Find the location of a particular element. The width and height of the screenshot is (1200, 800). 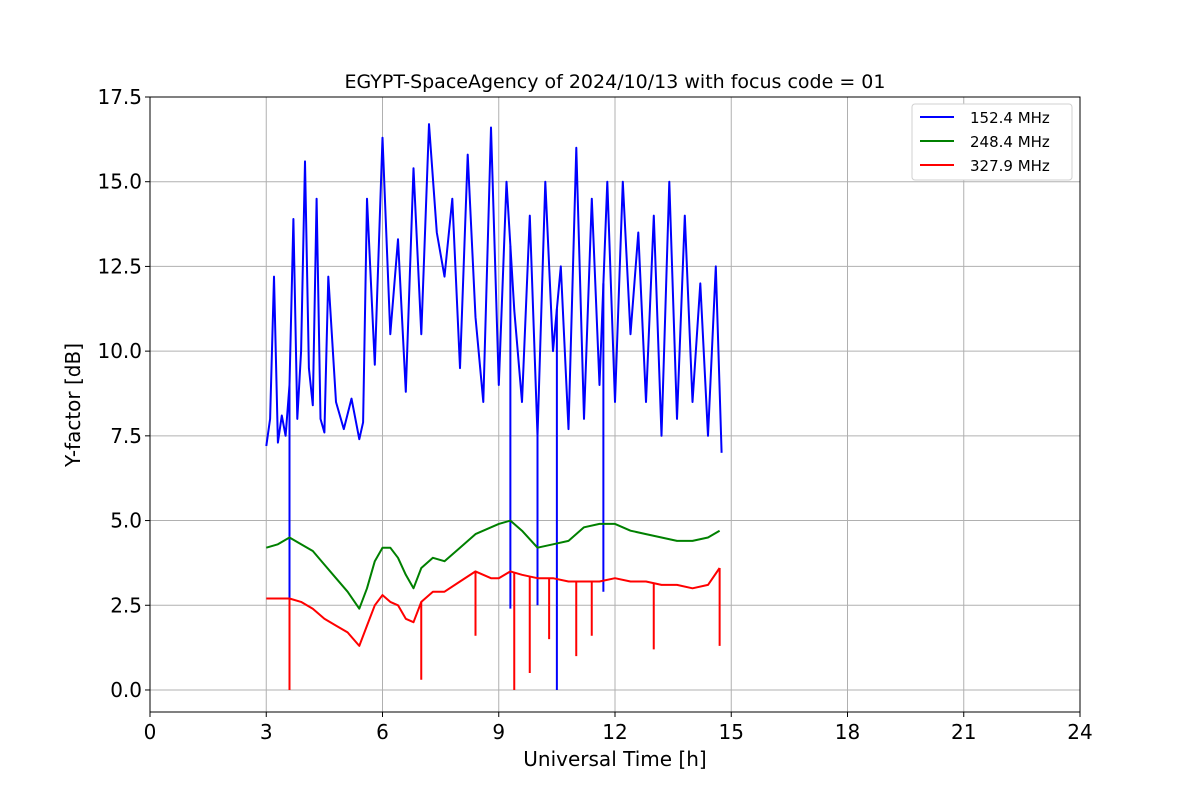

legend-label-327: 327.9 MHz is located at coordinates (1010, 166).